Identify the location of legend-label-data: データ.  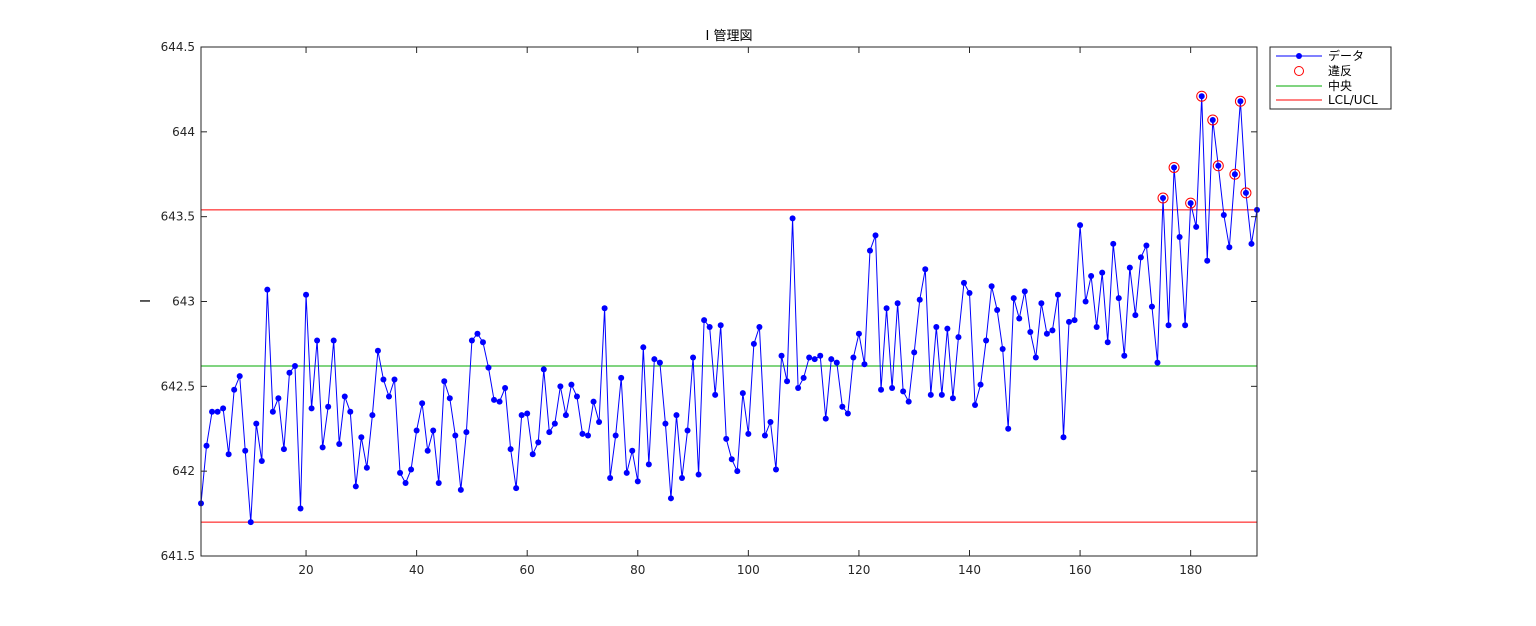
(1346, 55).